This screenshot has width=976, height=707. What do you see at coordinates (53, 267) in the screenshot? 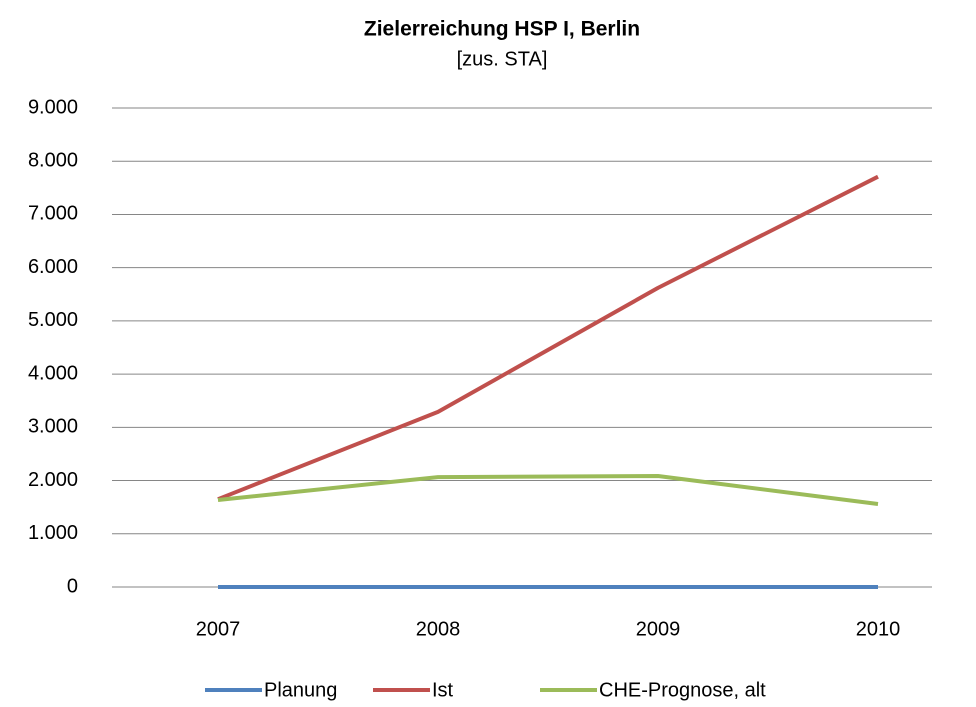
I see `y-tick-label: 6.000` at bounding box center [53, 267].